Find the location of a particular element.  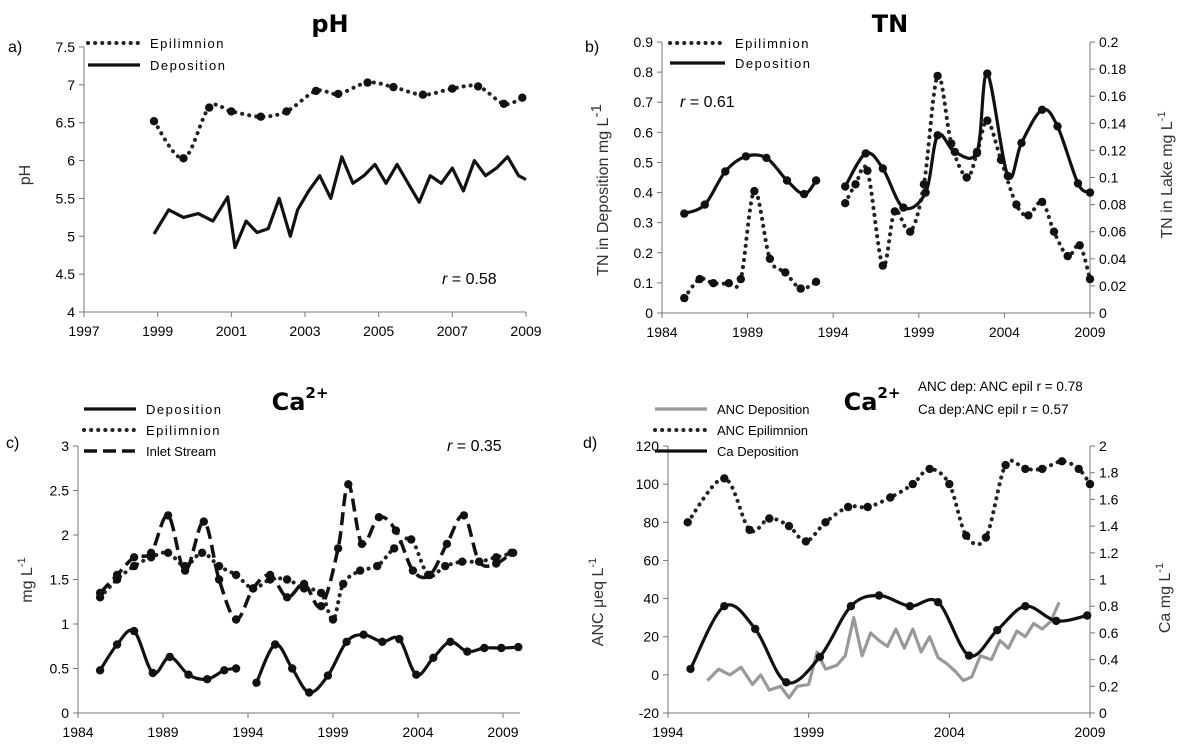

panel-a-y-tick-label: 4 is located at coordinates (71, 312).